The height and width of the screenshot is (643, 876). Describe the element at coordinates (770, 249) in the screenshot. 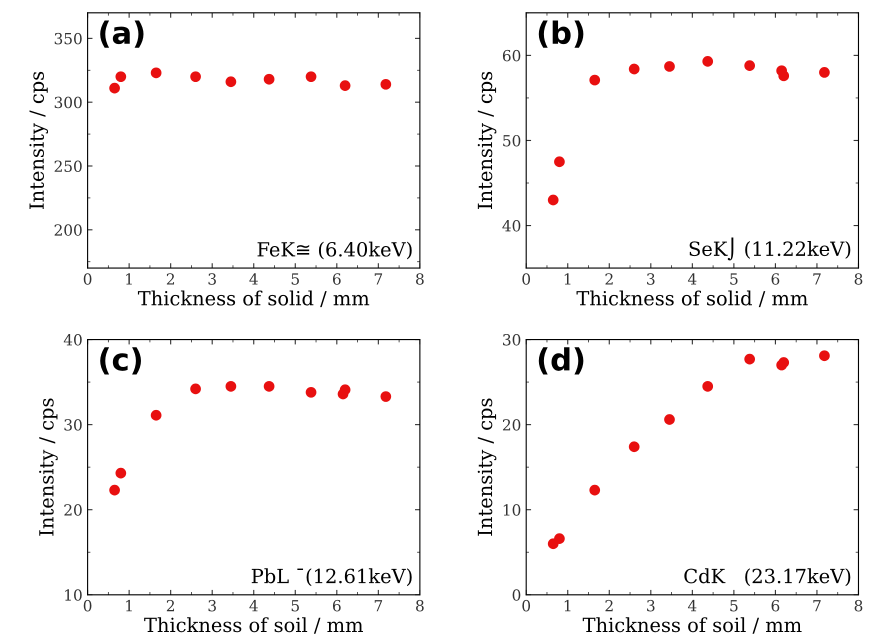

I see `annotation: SeK⌡ (11.22keV)` at that location.